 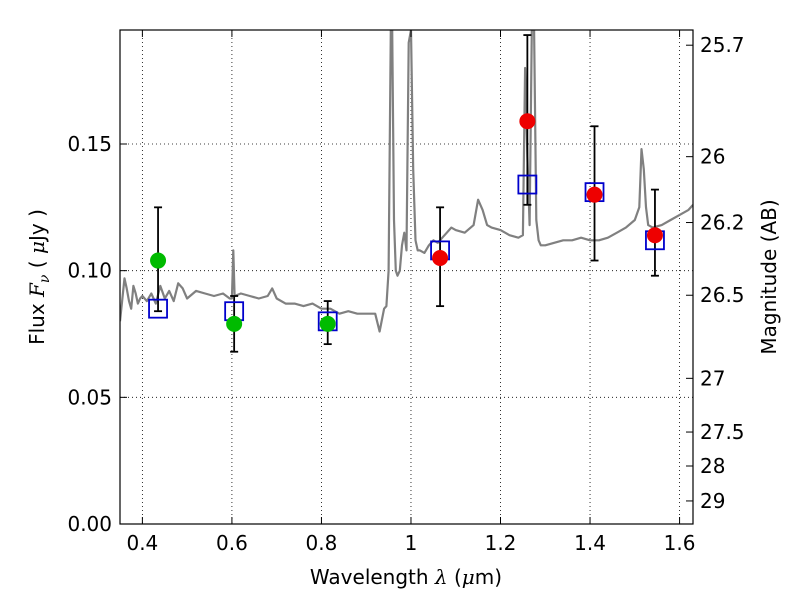 What do you see at coordinates (722, 45) in the screenshot?
I see `right-tick-label: 25.7` at bounding box center [722, 45].